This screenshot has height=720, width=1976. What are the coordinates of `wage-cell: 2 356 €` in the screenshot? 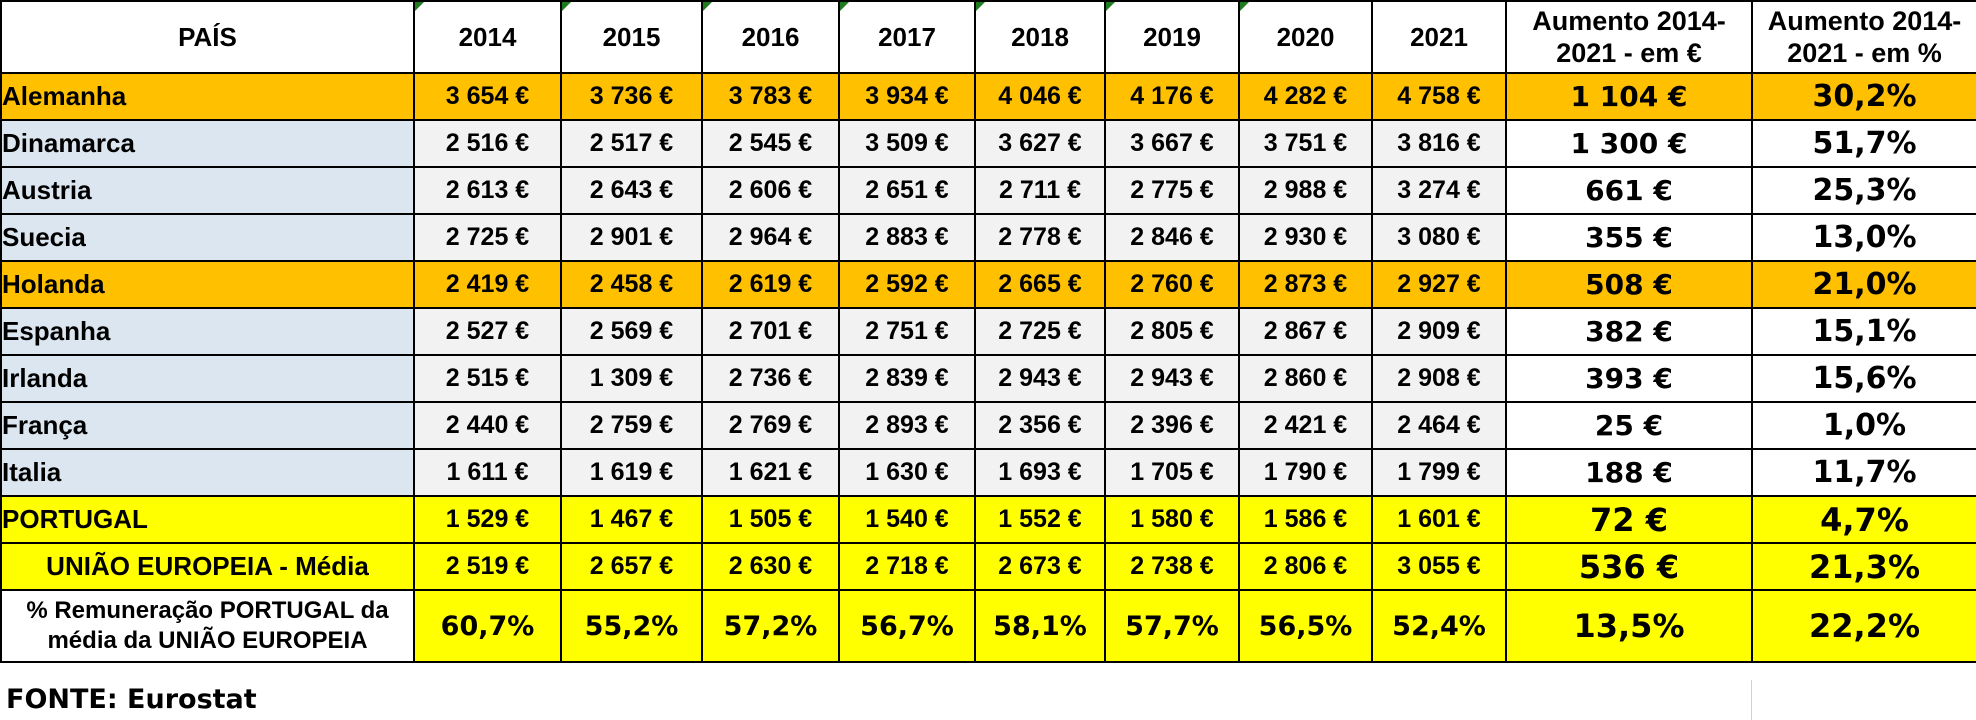 It's located at (1040, 425).